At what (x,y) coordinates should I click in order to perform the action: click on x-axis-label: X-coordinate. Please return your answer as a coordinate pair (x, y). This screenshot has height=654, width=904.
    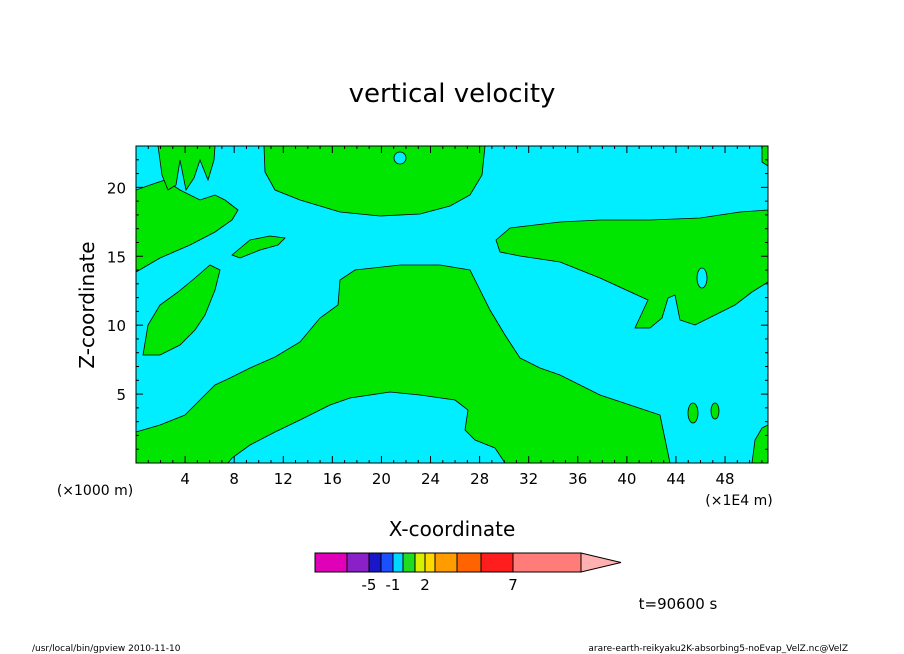
    Looking at the image, I should click on (452, 529).